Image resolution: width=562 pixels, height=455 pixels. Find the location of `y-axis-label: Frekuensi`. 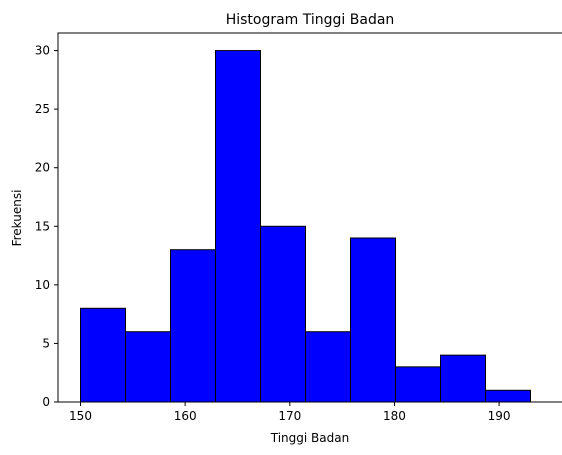

y-axis-label: Frekuensi is located at coordinates (17, 218).